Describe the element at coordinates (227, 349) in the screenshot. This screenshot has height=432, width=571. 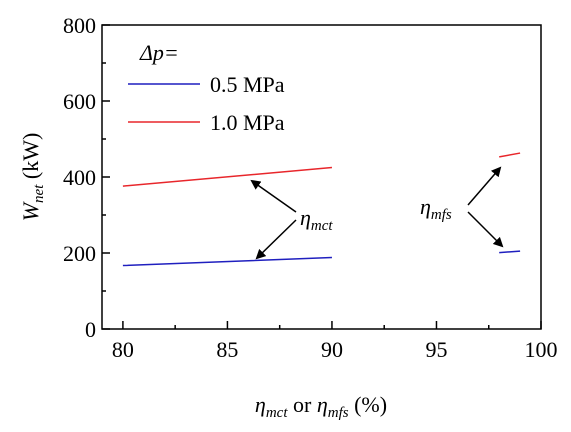
I see `x-tick-label: 85` at that location.